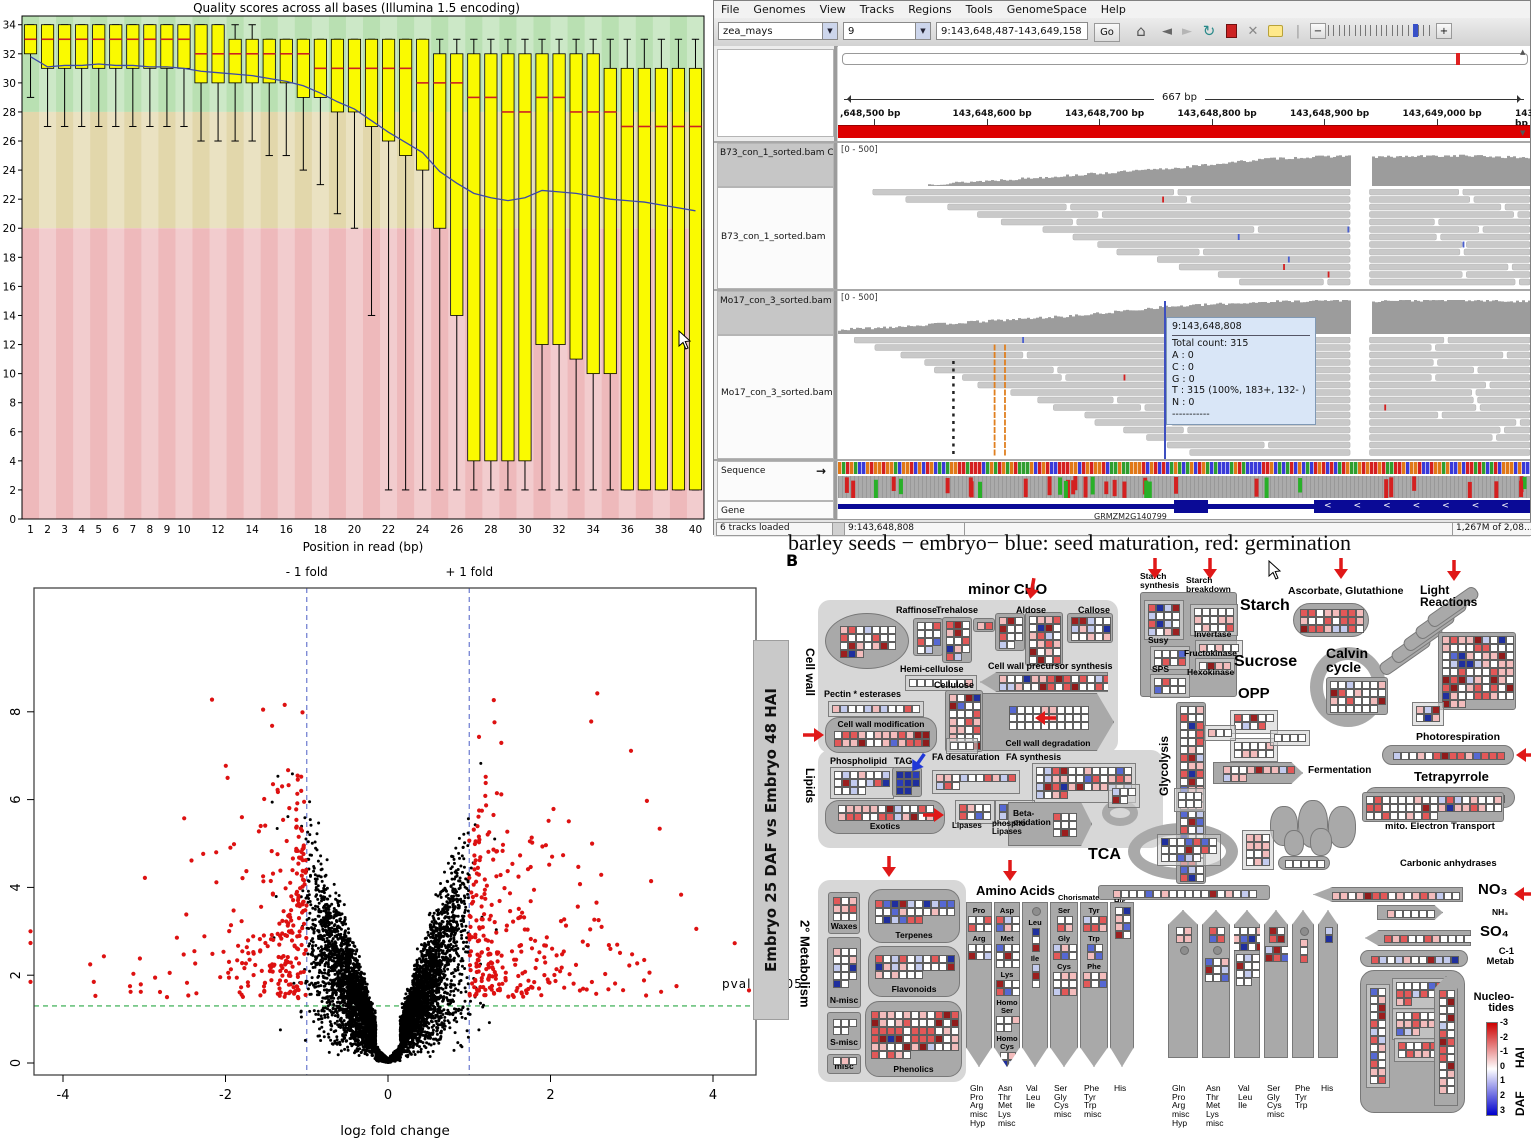  Describe the element at coordinates (1523, 52) in the screenshot. I see `scroll-up-icon: ▲` at that location.